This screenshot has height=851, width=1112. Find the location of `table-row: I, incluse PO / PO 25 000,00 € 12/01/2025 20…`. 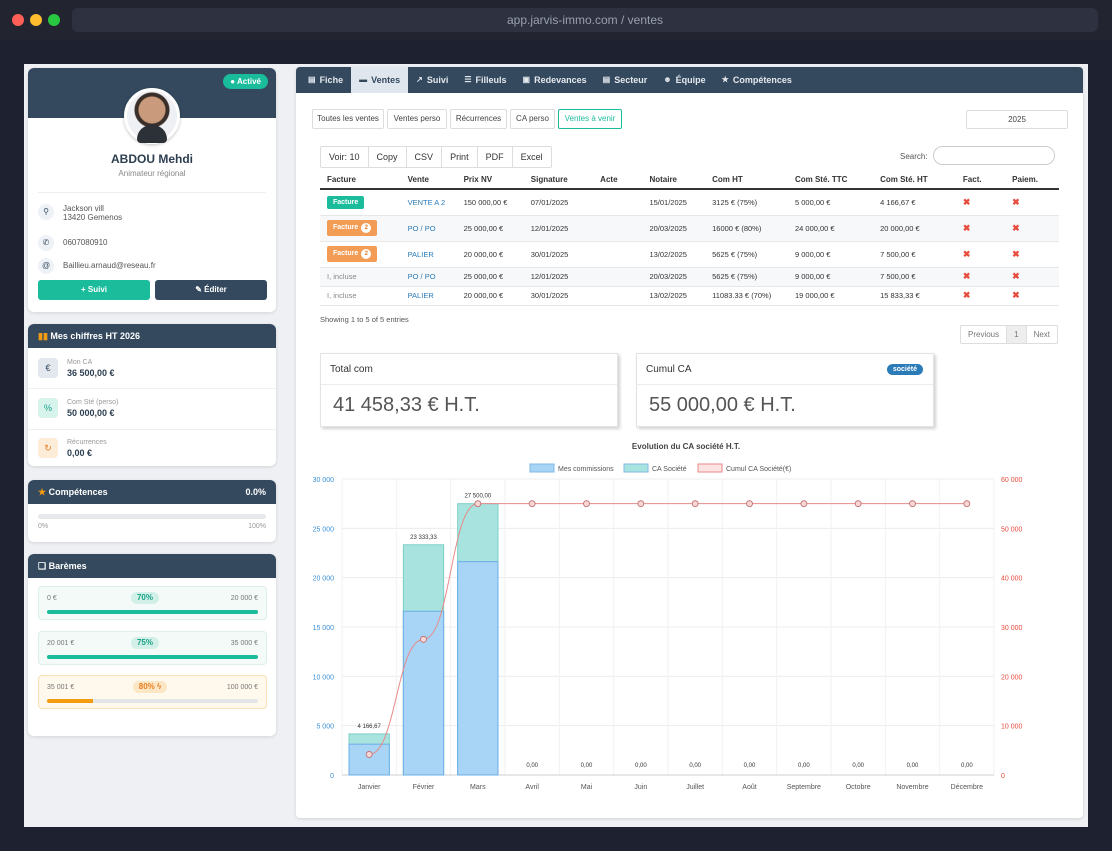

table-row: I, incluse PO / PO 25 000,00 € 12/01/2025 20… is located at coordinates (689, 277).